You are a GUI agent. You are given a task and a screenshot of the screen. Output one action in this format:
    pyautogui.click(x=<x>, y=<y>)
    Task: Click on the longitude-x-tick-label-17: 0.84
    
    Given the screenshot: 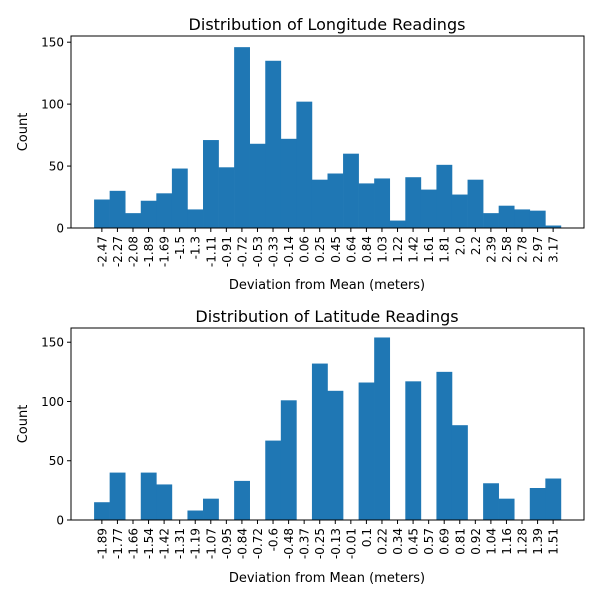 What is the action you would take?
    pyautogui.click(x=367, y=249)
    